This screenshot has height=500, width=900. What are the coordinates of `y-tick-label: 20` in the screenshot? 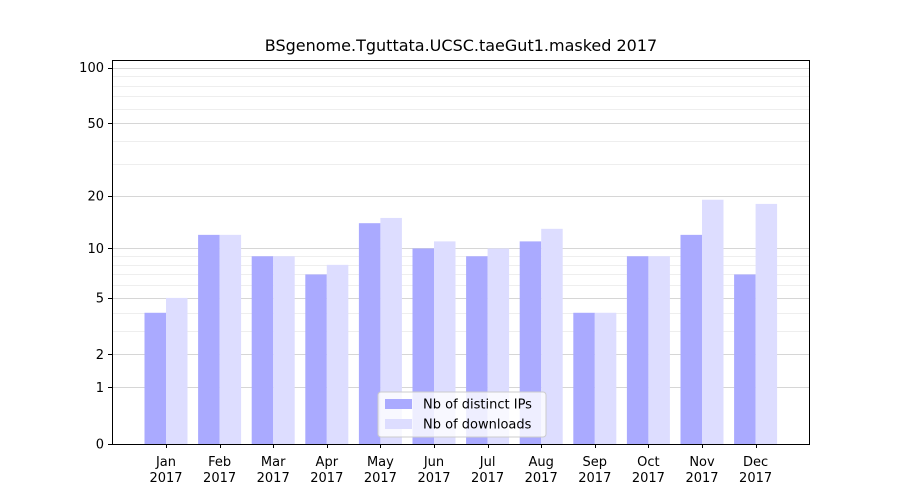 It's located at (95, 196).